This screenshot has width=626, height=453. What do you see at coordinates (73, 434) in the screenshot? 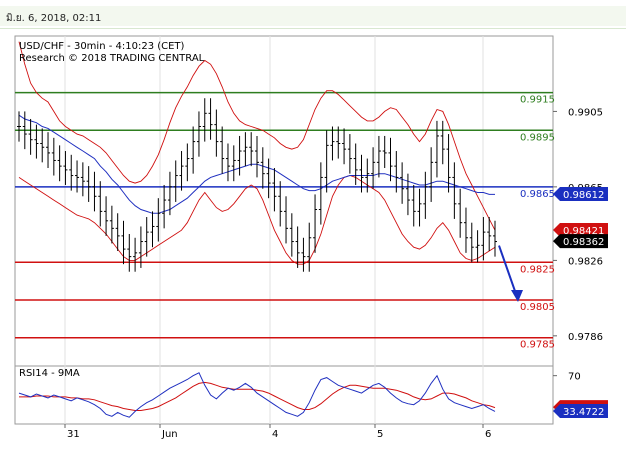
I see `x-tick-label-0: 31` at bounding box center [73, 434].